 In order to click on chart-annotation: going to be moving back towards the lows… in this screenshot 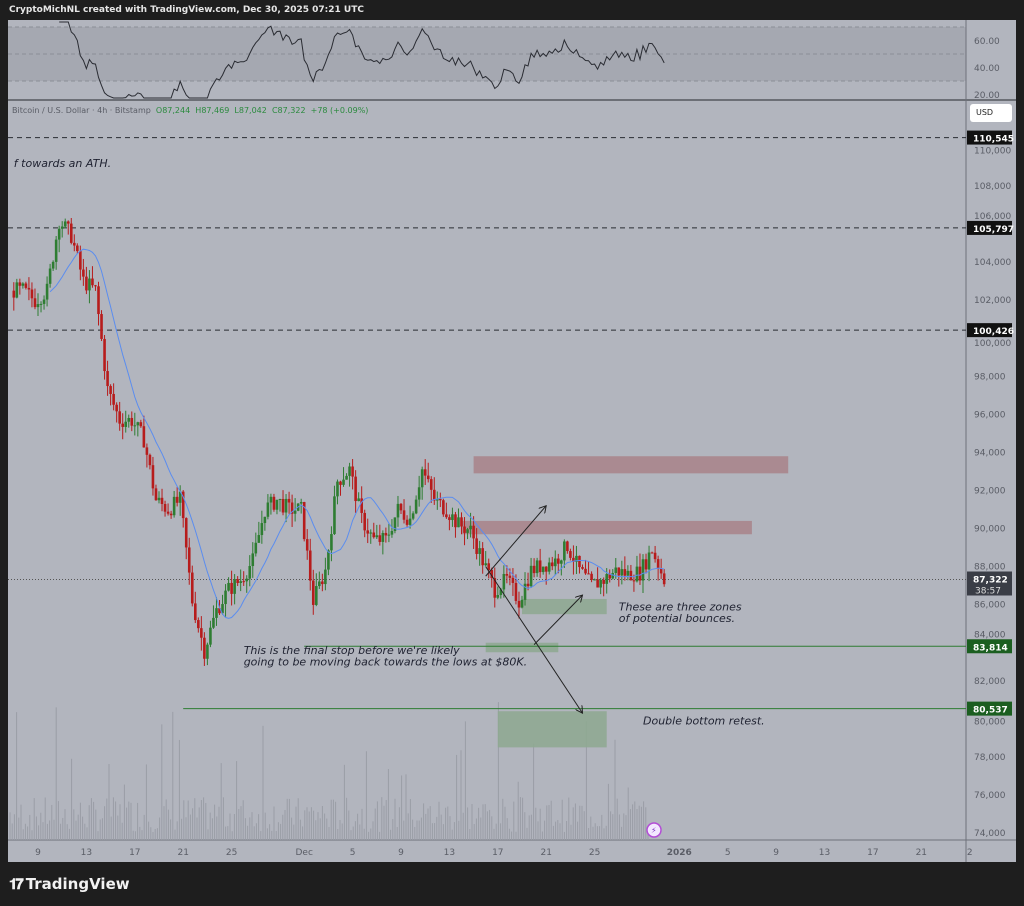, I will do `click(385, 662)`.